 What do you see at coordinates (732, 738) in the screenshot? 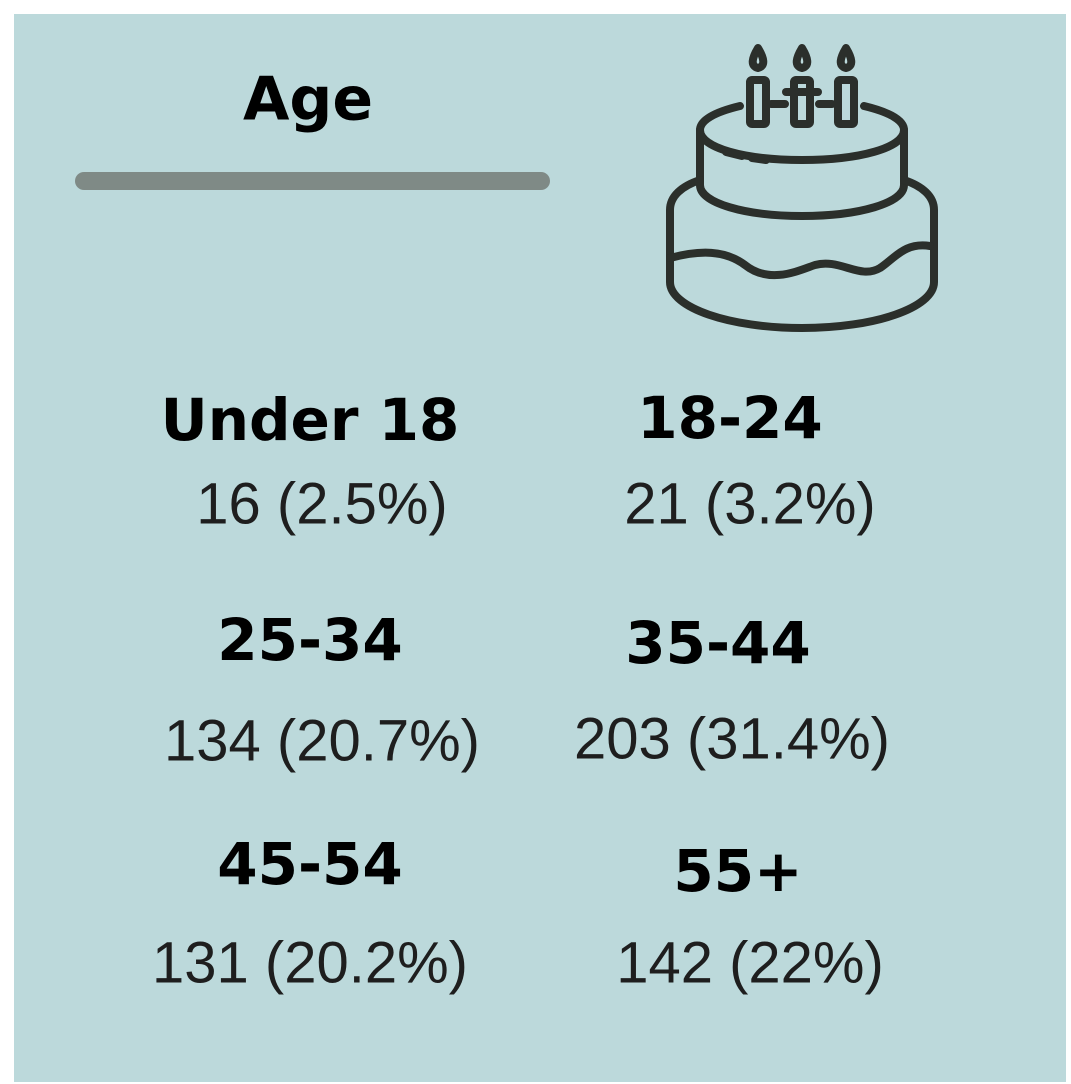
I see `group-value: 203 (31.4%)` at bounding box center [732, 738].